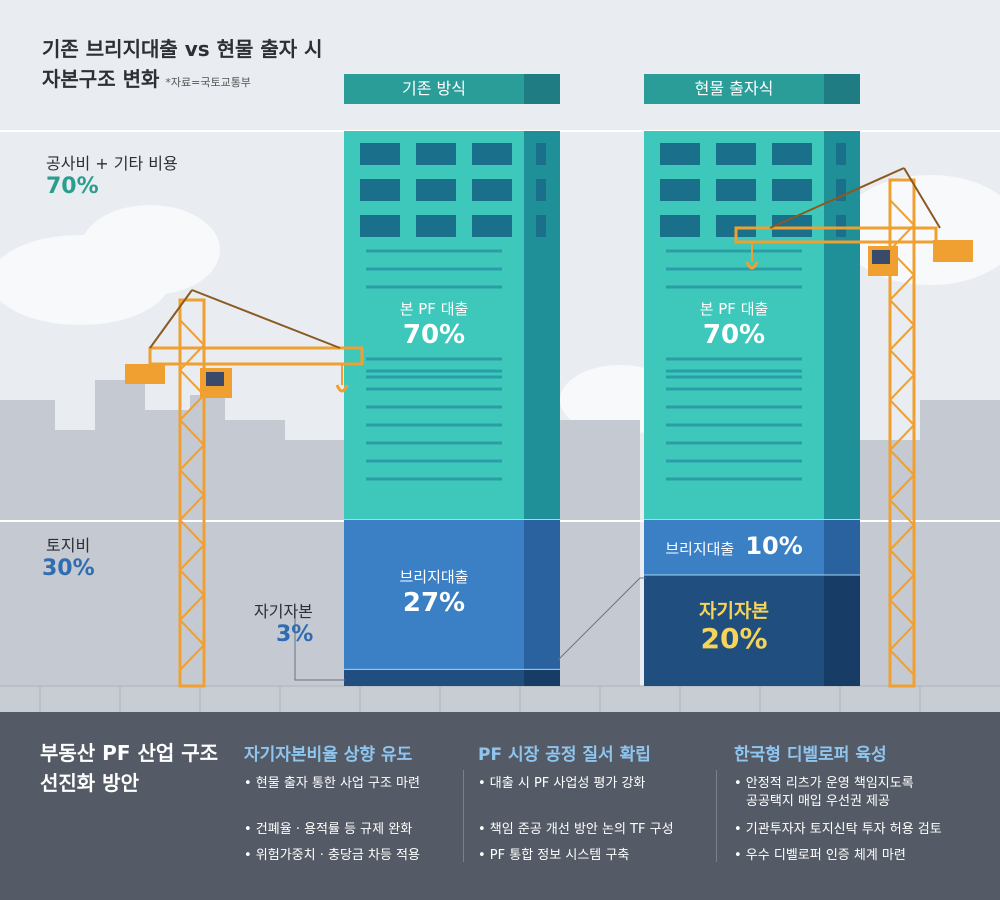 This screenshot has width=1000, height=900. I want to click on land-cost-pct: 30%, so click(68, 568).